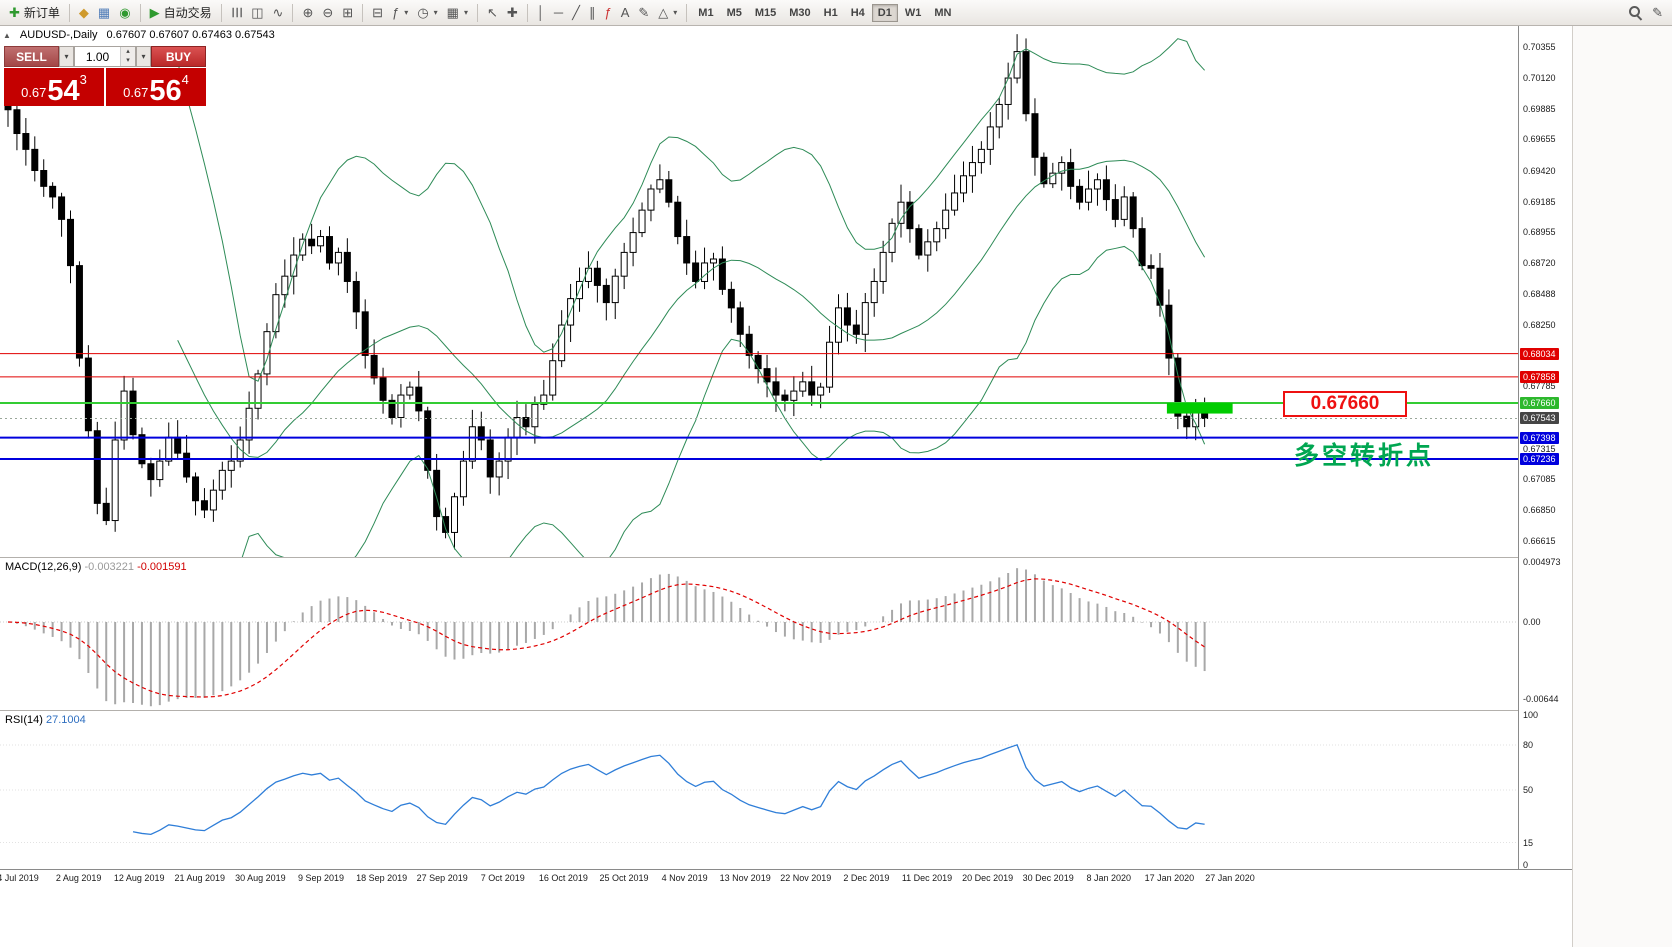 The height and width of the screenshot is (947, 1672). What do you see at coordinates (260, 878) in the screenshot?
I see `date-axis-label: 30 Aug 2019` at bounding box center [260, 878].